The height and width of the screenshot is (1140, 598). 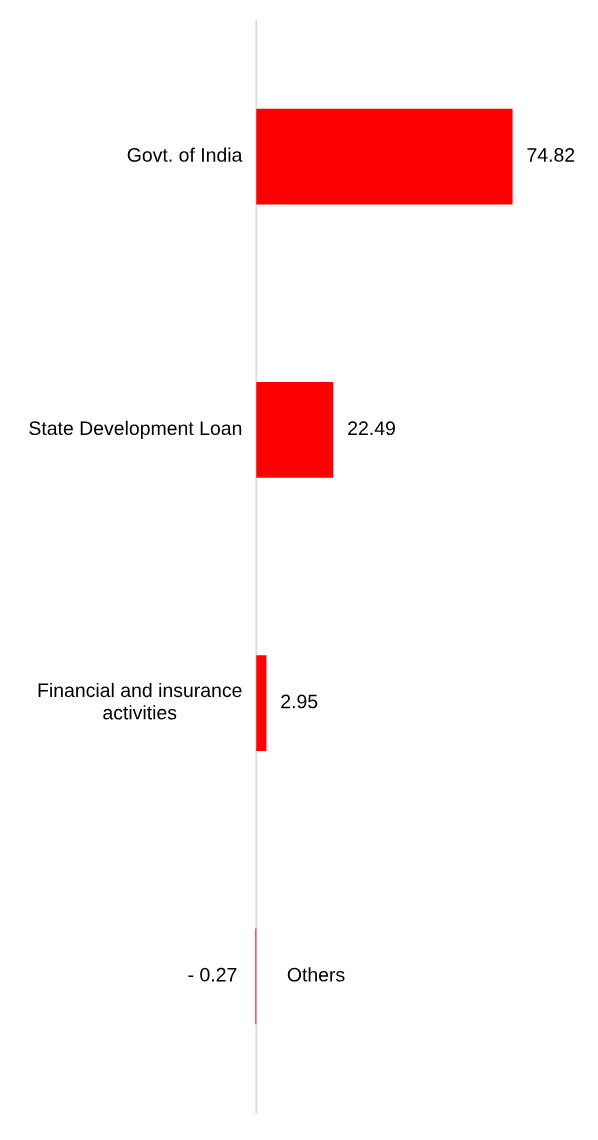 What do you see at coordinates (551, 155) in the screenshot?
I see `data-label: 74.82` at bounding box center [551, 155].